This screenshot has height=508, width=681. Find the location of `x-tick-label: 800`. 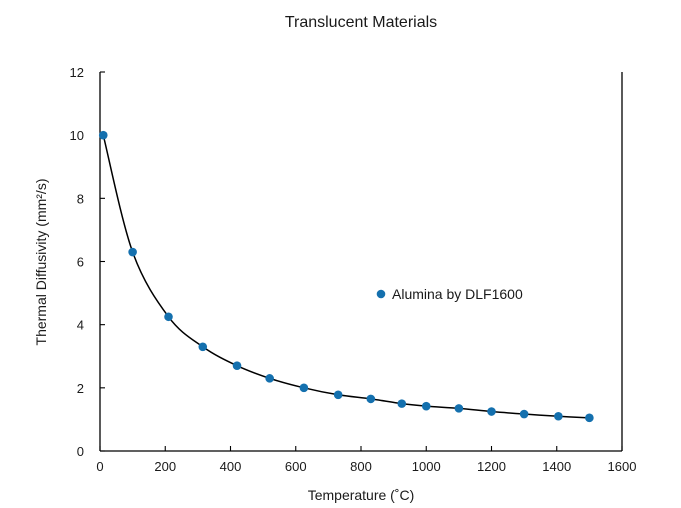

x-tick-label: 800 is located at coordinates (361, 466).